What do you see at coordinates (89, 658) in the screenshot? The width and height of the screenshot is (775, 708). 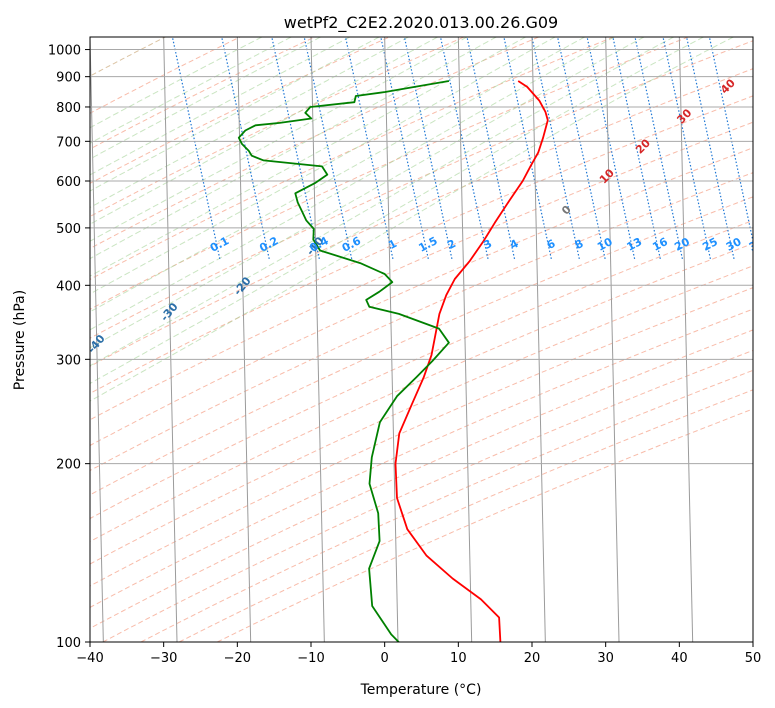 I see `x-tick-label: −40` at bounding box center [89, 658].